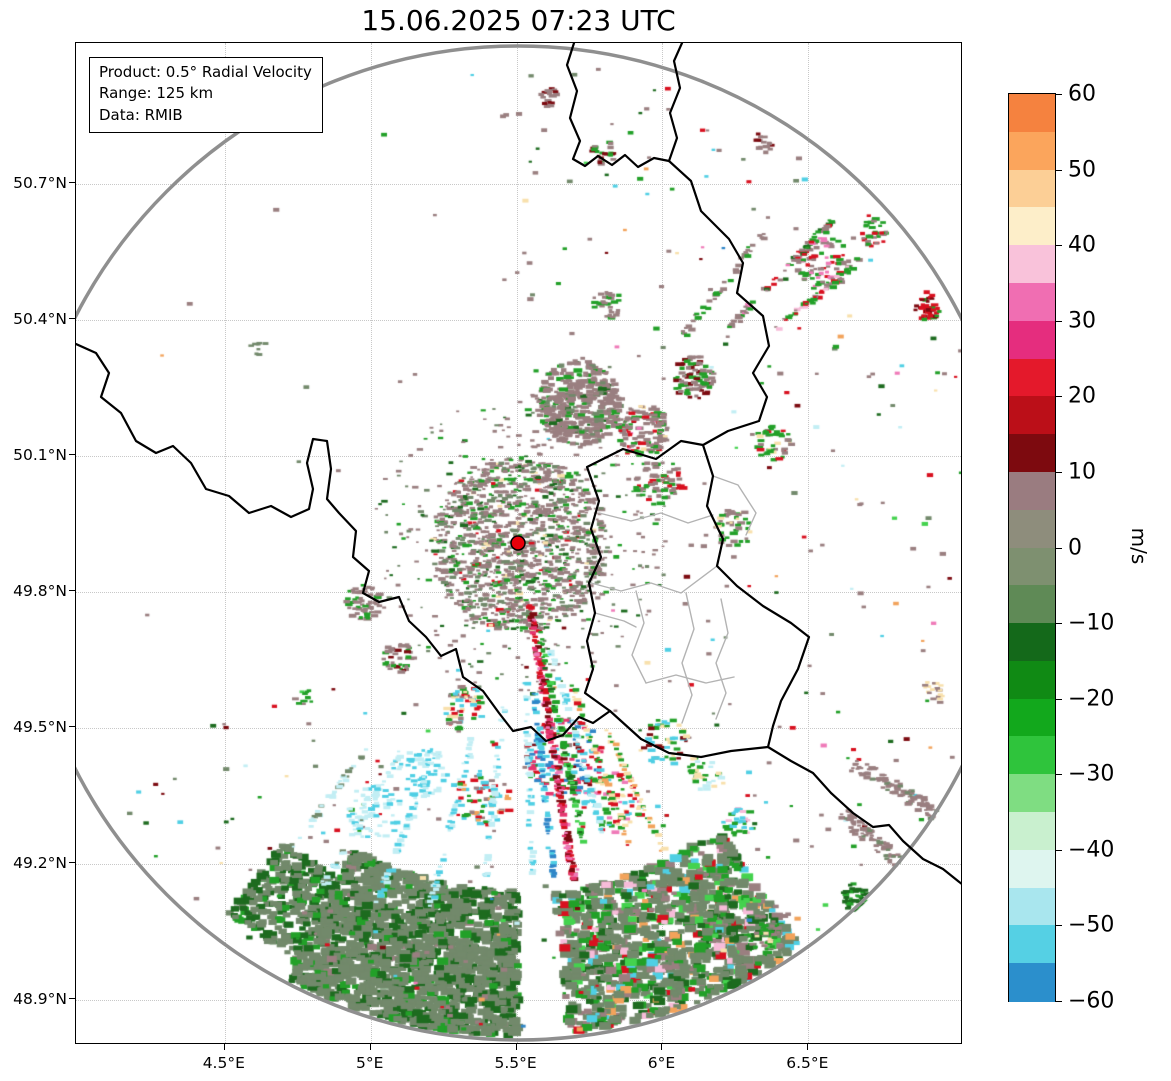  I want to click on colorbar-tick-label: −20, so click(1091, 699).